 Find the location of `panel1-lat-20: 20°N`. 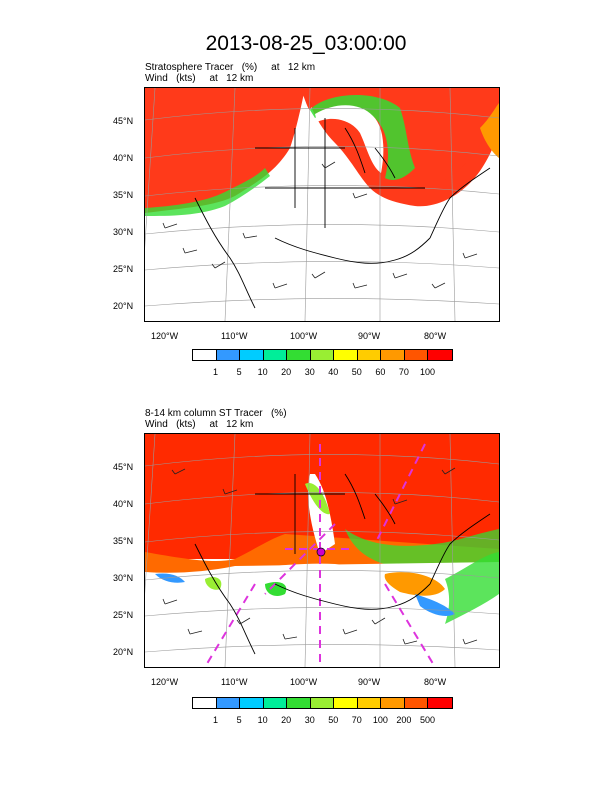

panel1-lat-20: 20°N is located at coordinates (123, 306).